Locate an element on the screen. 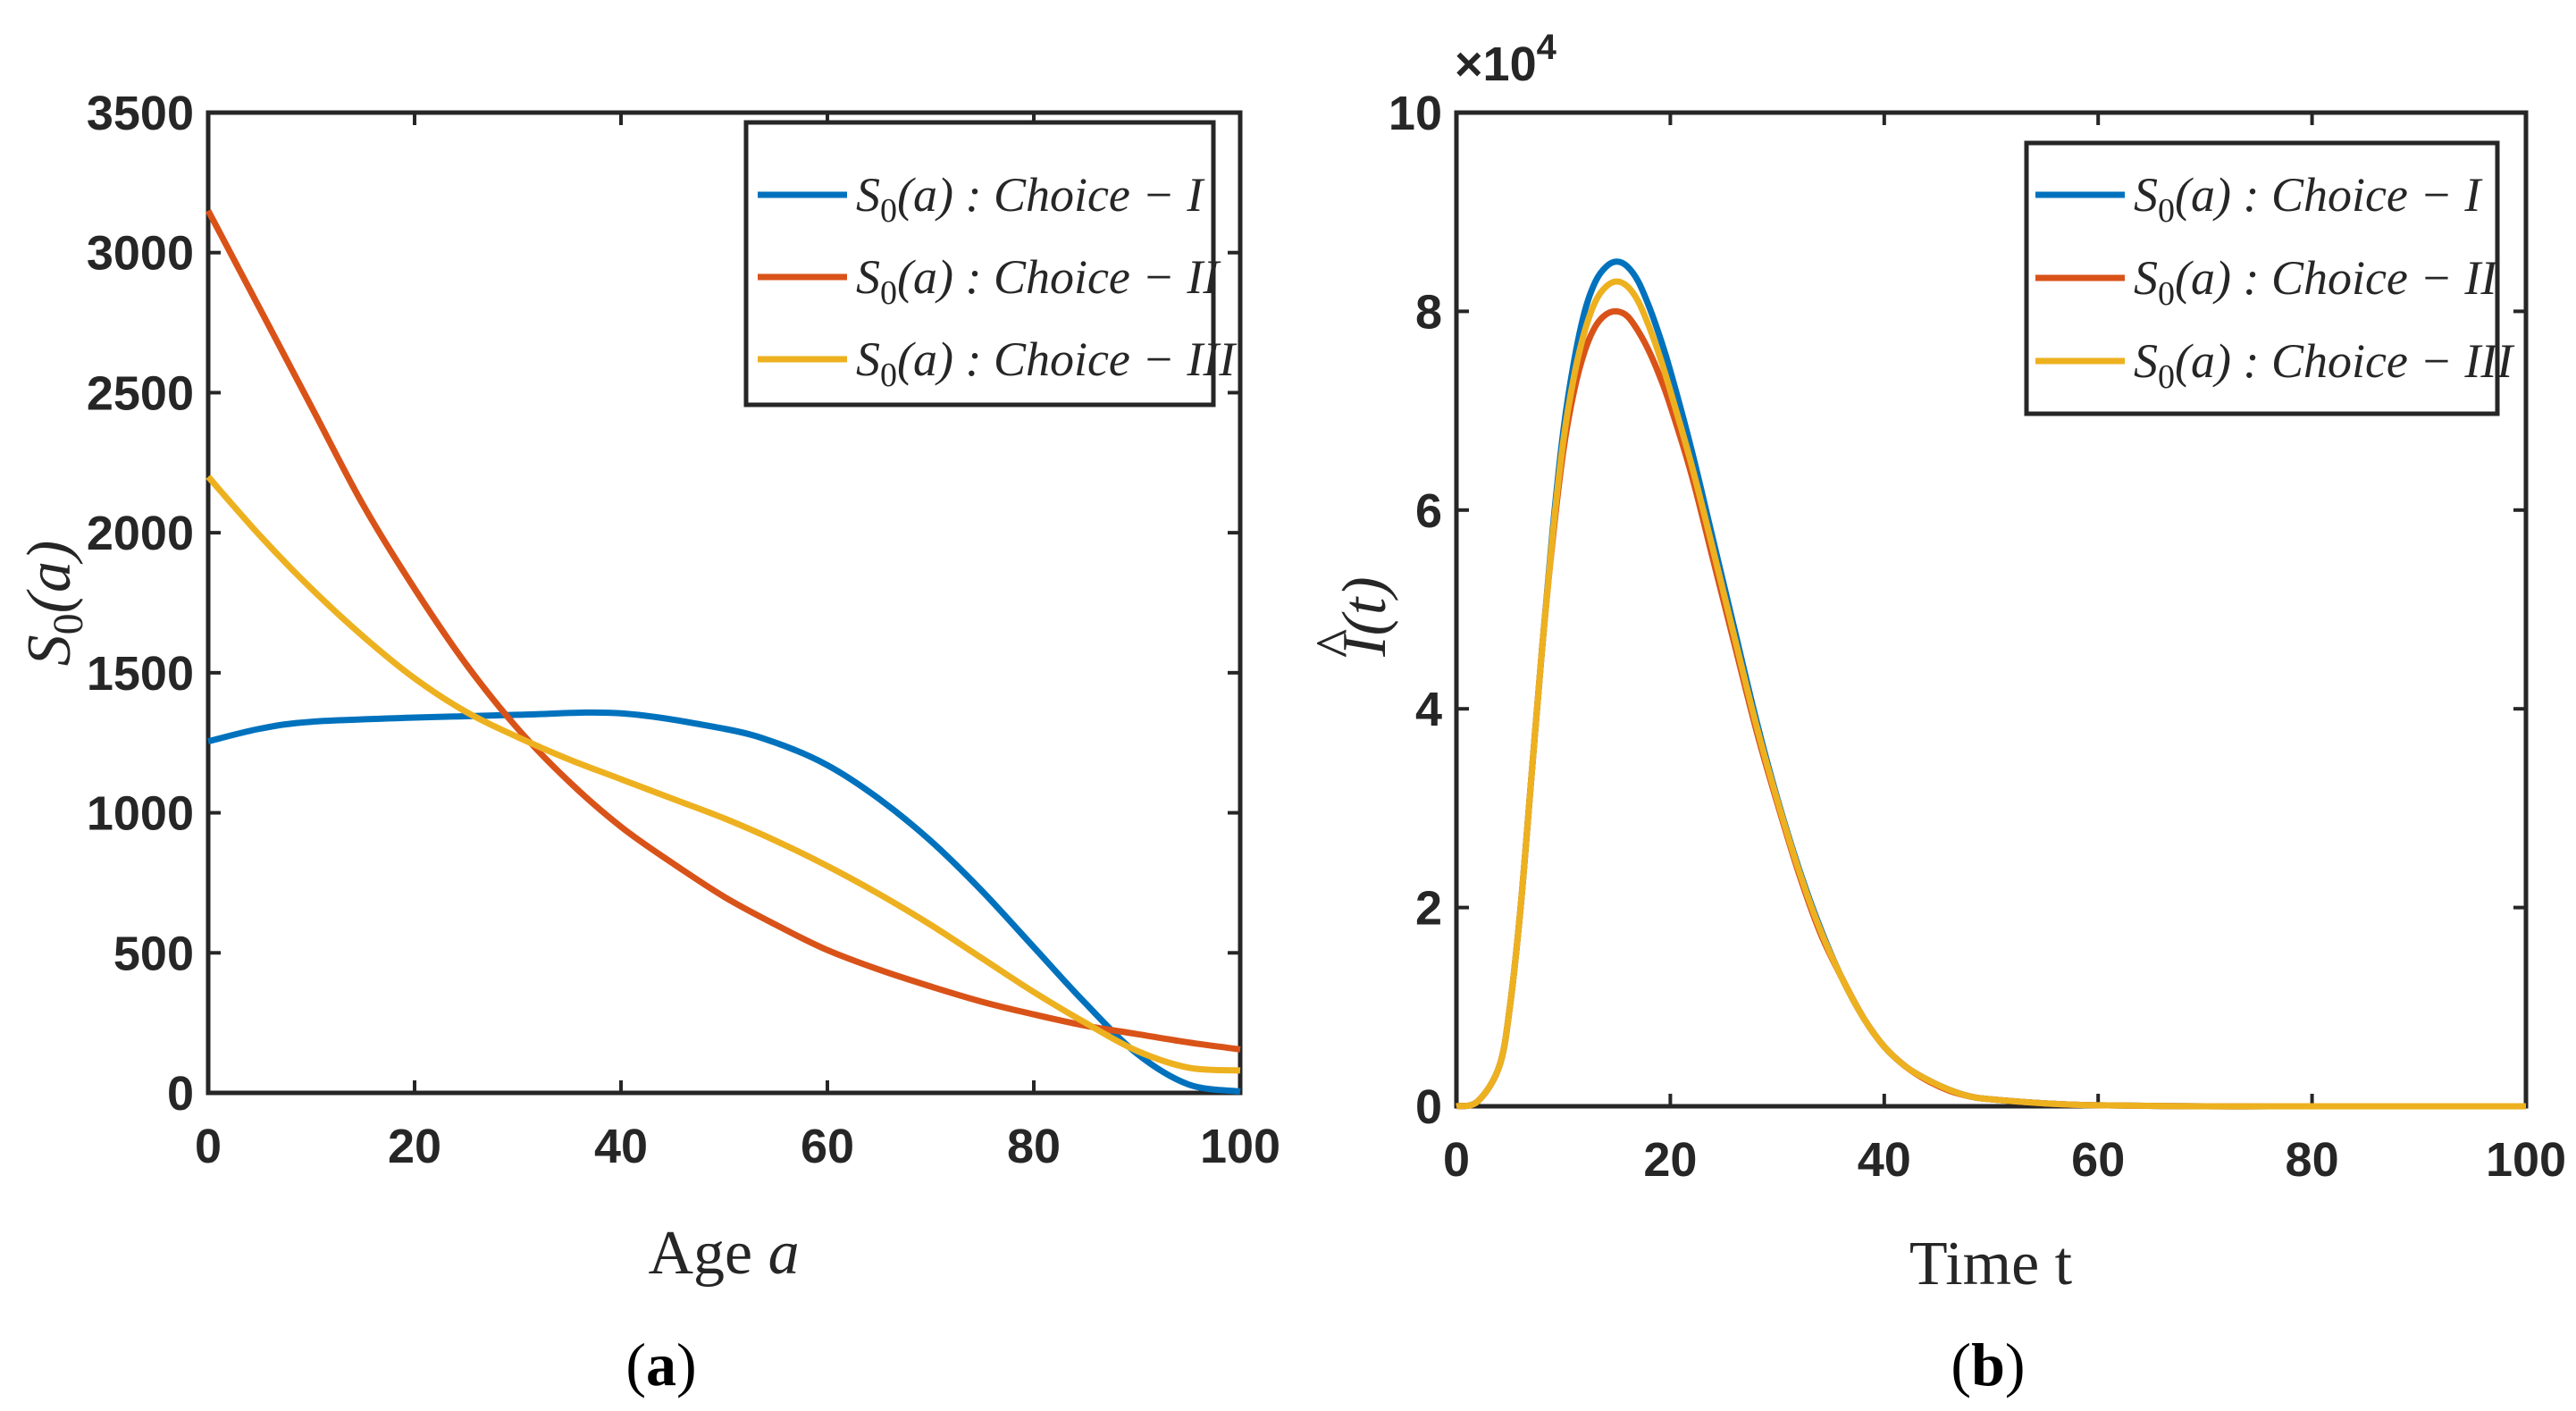 Image resolution: width=2576 pixels, height=1411 pixels. chart-b-exponent-label: ×10⁴ is located at coordinates (1506, 60).